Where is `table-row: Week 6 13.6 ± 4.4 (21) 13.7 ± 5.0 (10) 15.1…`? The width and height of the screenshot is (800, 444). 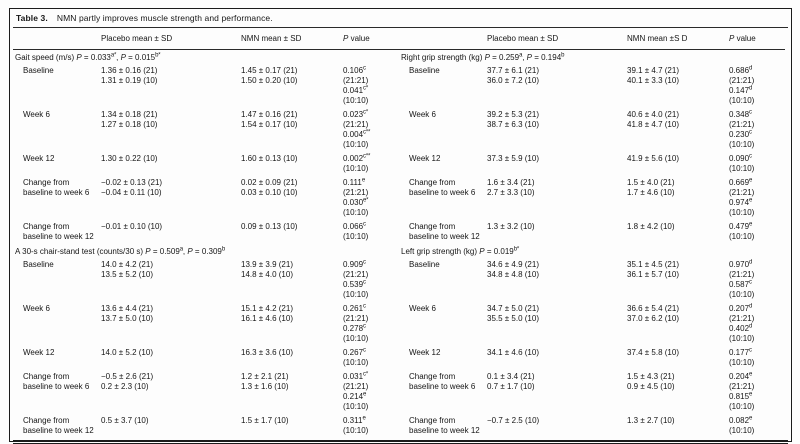 table-row: Week 6 13.6 ± 4.4 (21) 13.7 ± 5.0 (10) 15.1… is located at coordinates (399, 324).